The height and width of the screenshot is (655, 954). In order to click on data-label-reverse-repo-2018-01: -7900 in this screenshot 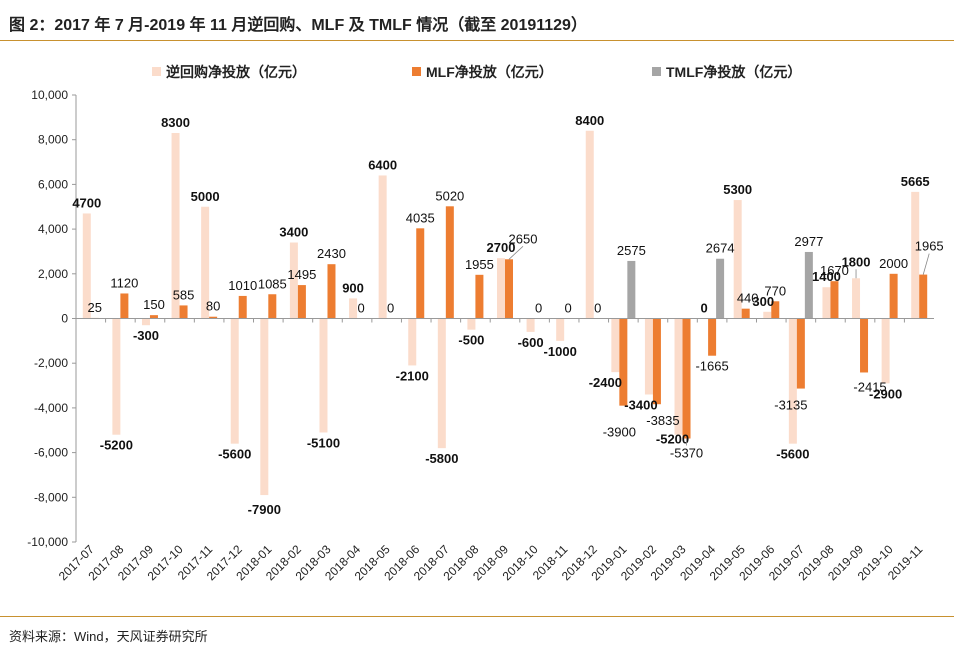, I will do `click(264, 509)`.